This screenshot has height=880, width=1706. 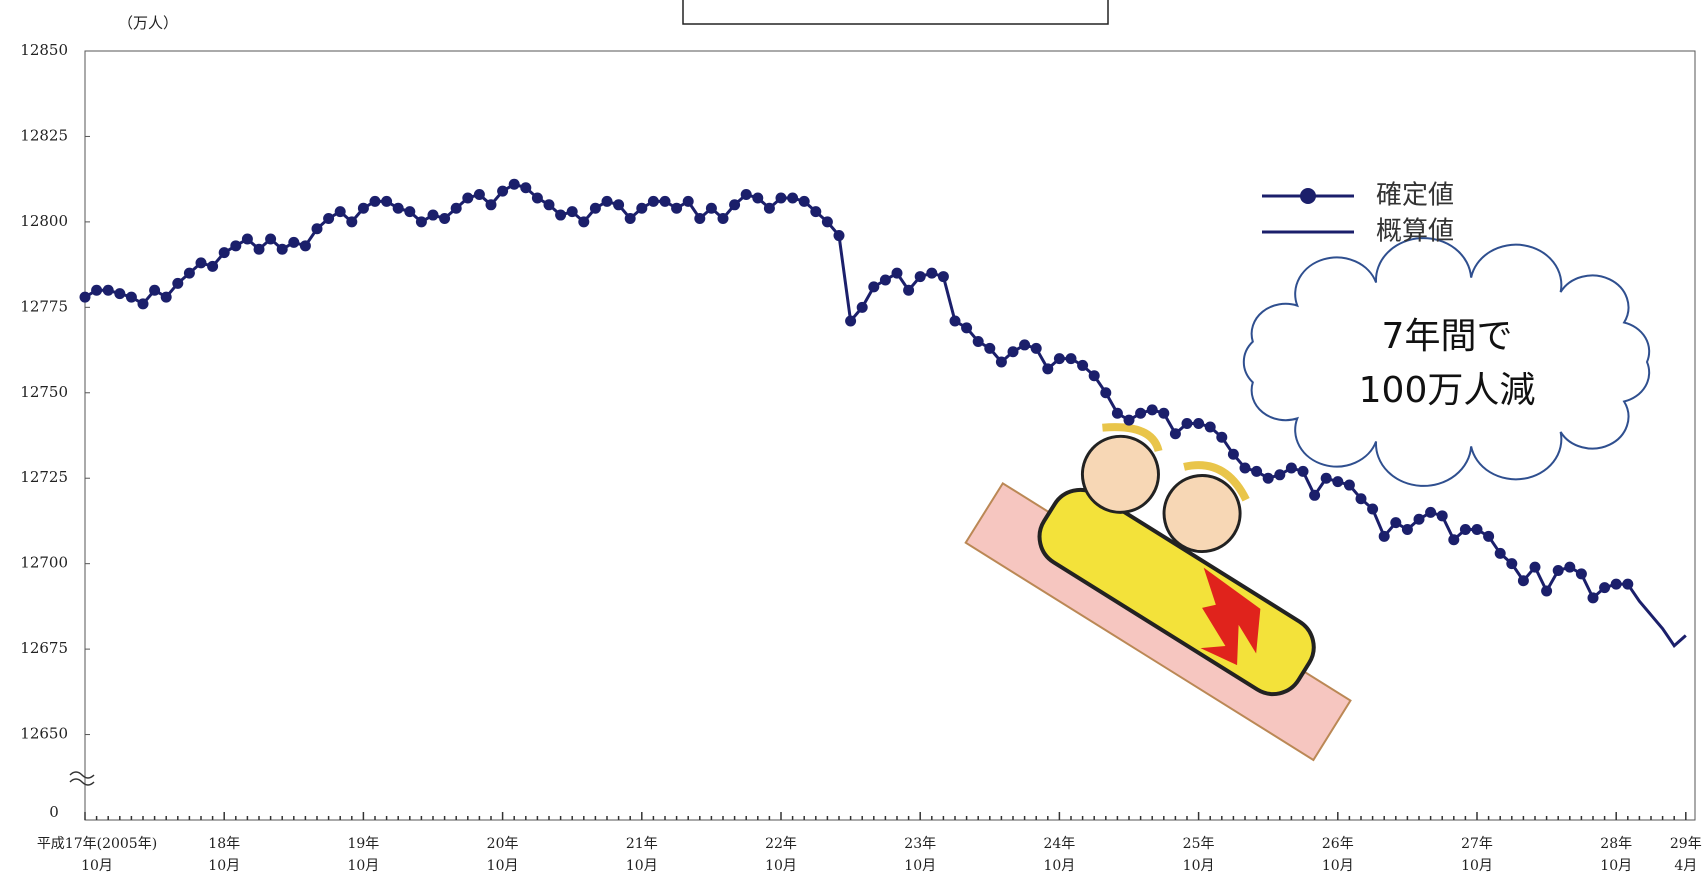 What do you see at coordinates (148, 23) in the screenshot?
I see `y-axis-label: （万人）` at bounding box center [148, 23].